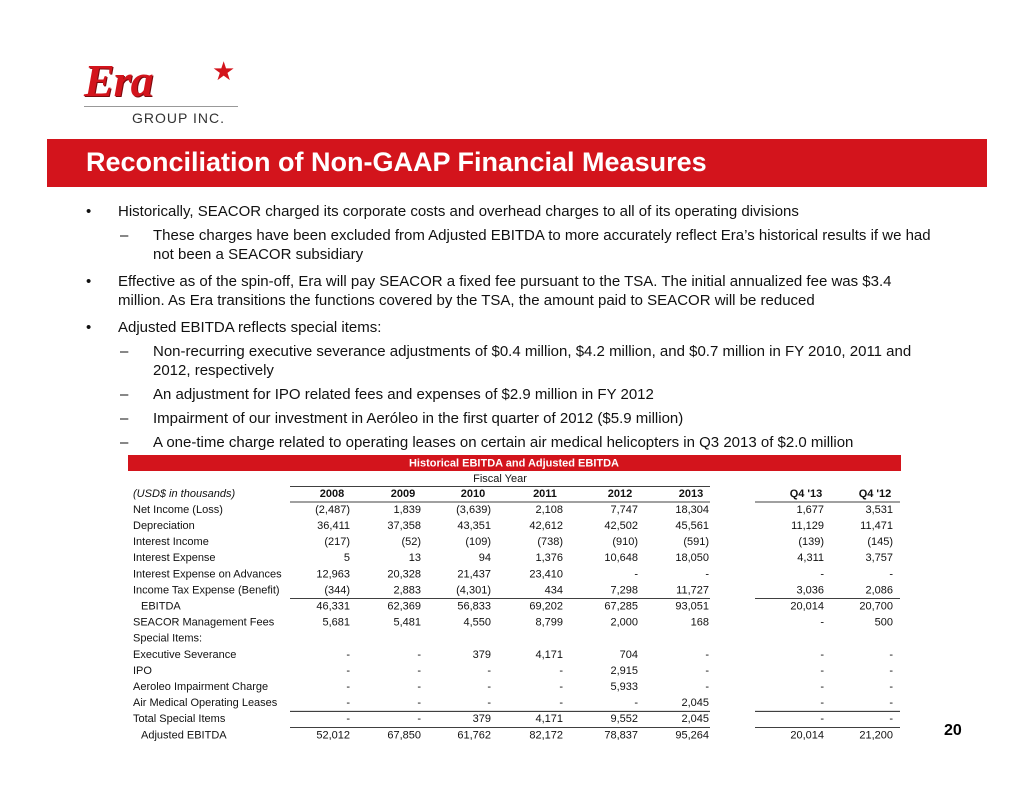 The height and width of the screenshot is (799, 1034). What do you see at coordinates (178, 510) in the screenshot?
I see `row-label: Net Income (Loss)` at bounding box center [178, 510].